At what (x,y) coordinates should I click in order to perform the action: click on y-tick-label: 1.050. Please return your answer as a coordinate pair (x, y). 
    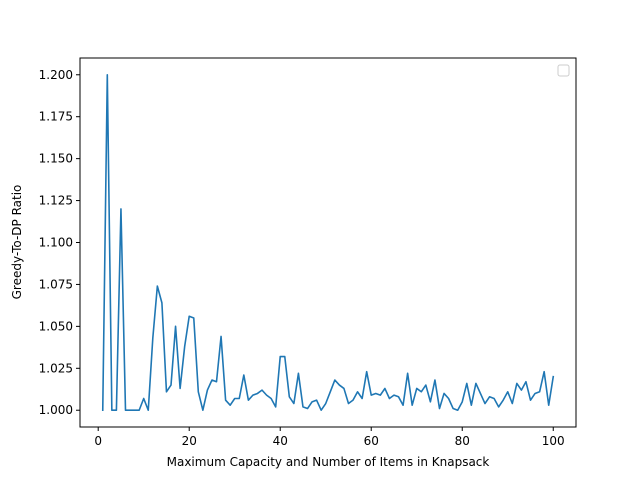
    Looking at the image, I should click on (56, 326).